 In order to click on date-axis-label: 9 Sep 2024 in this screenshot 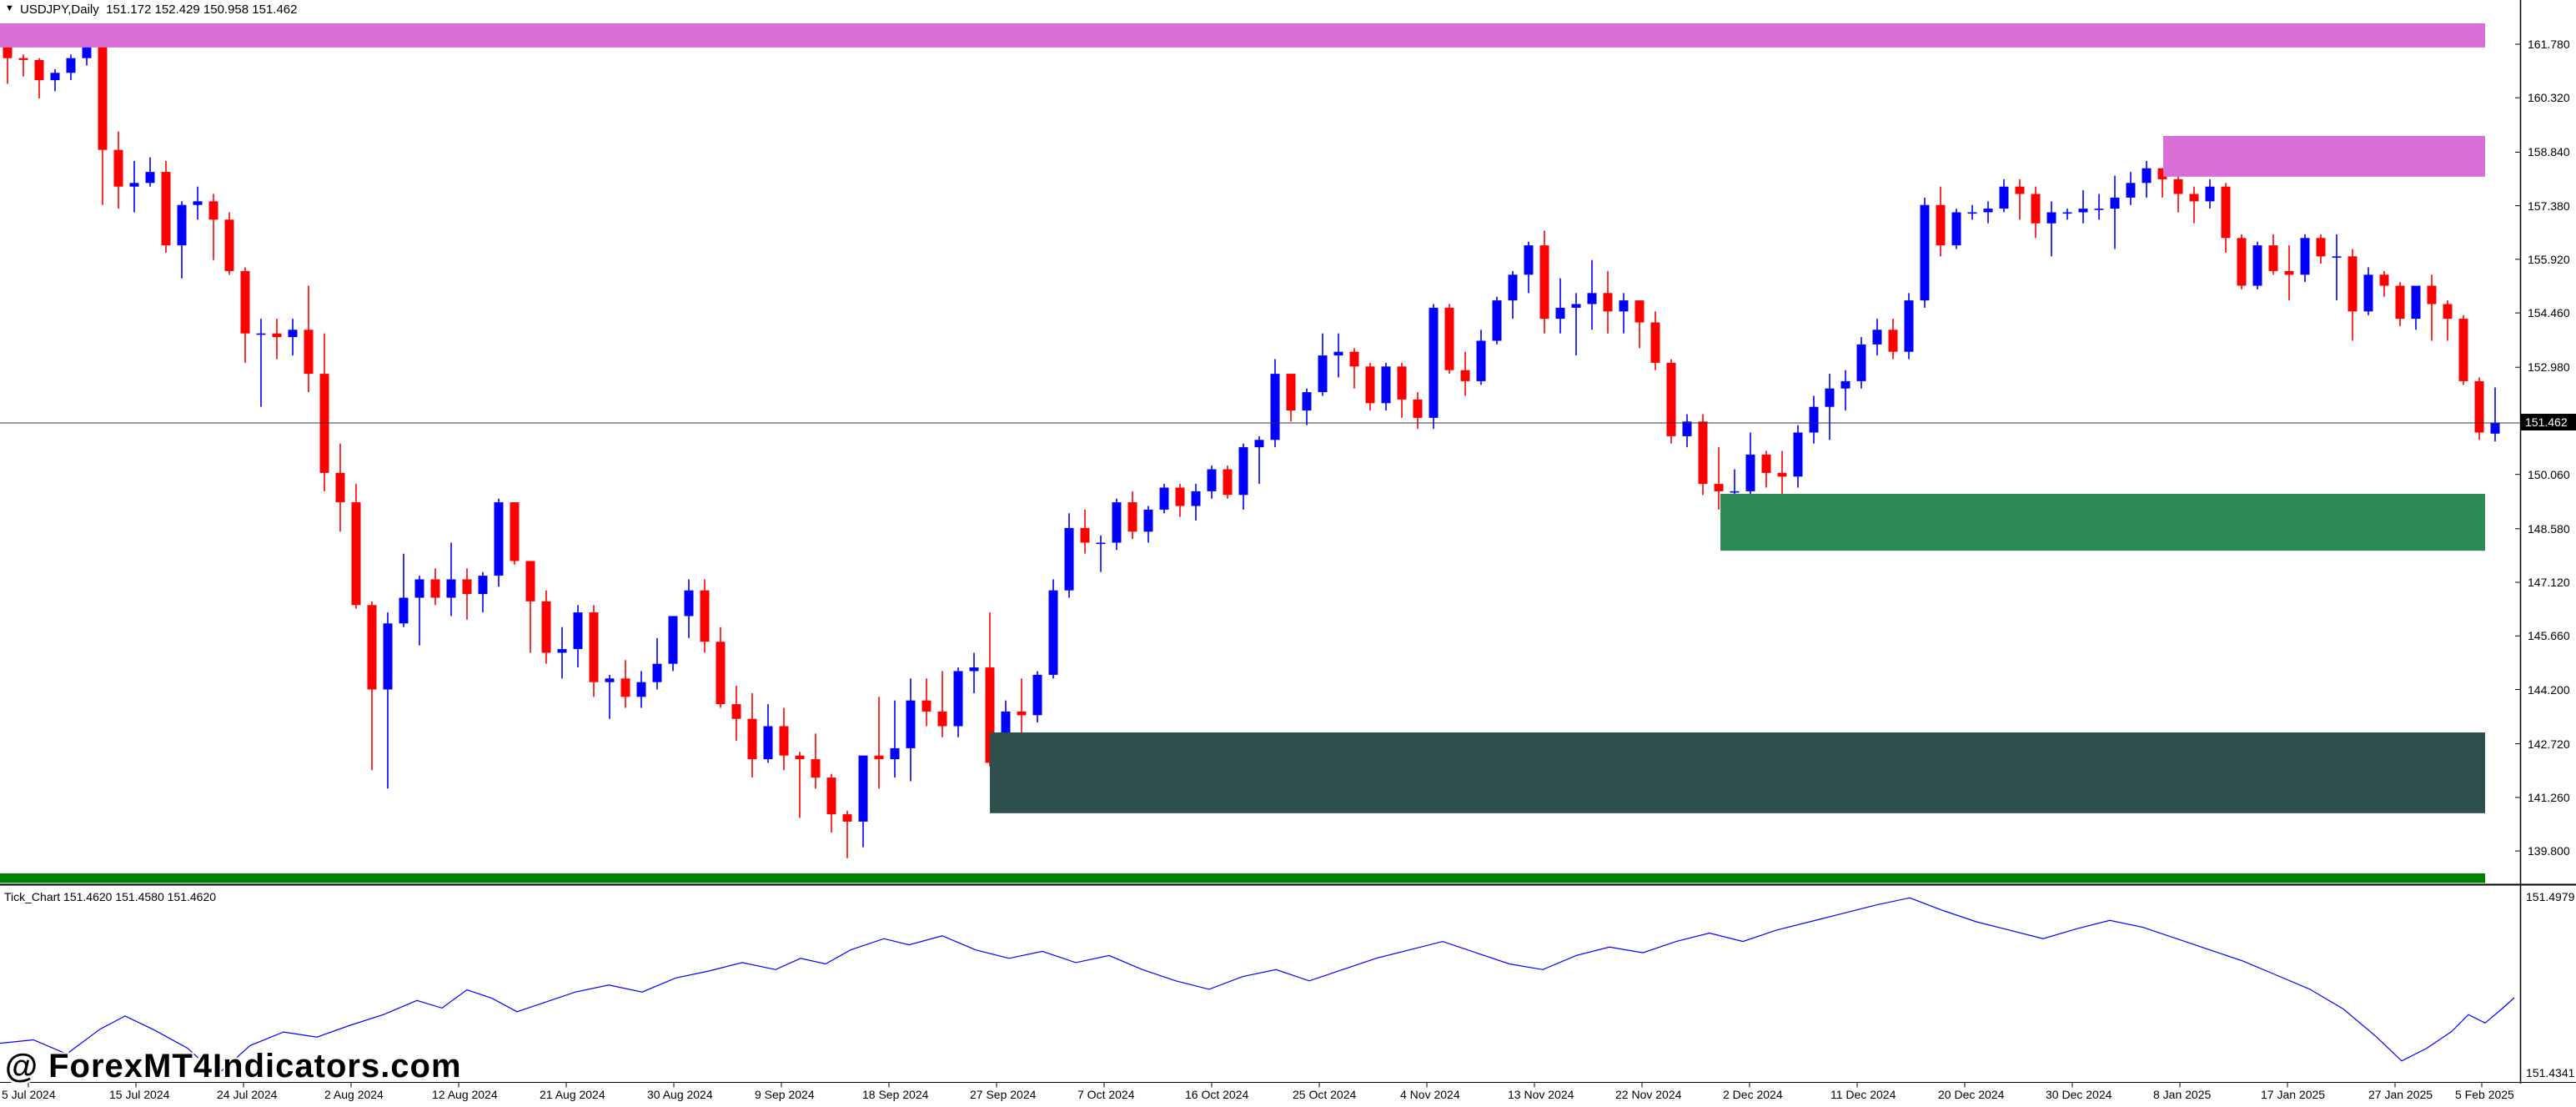, I will do `click(785, 1094)`.